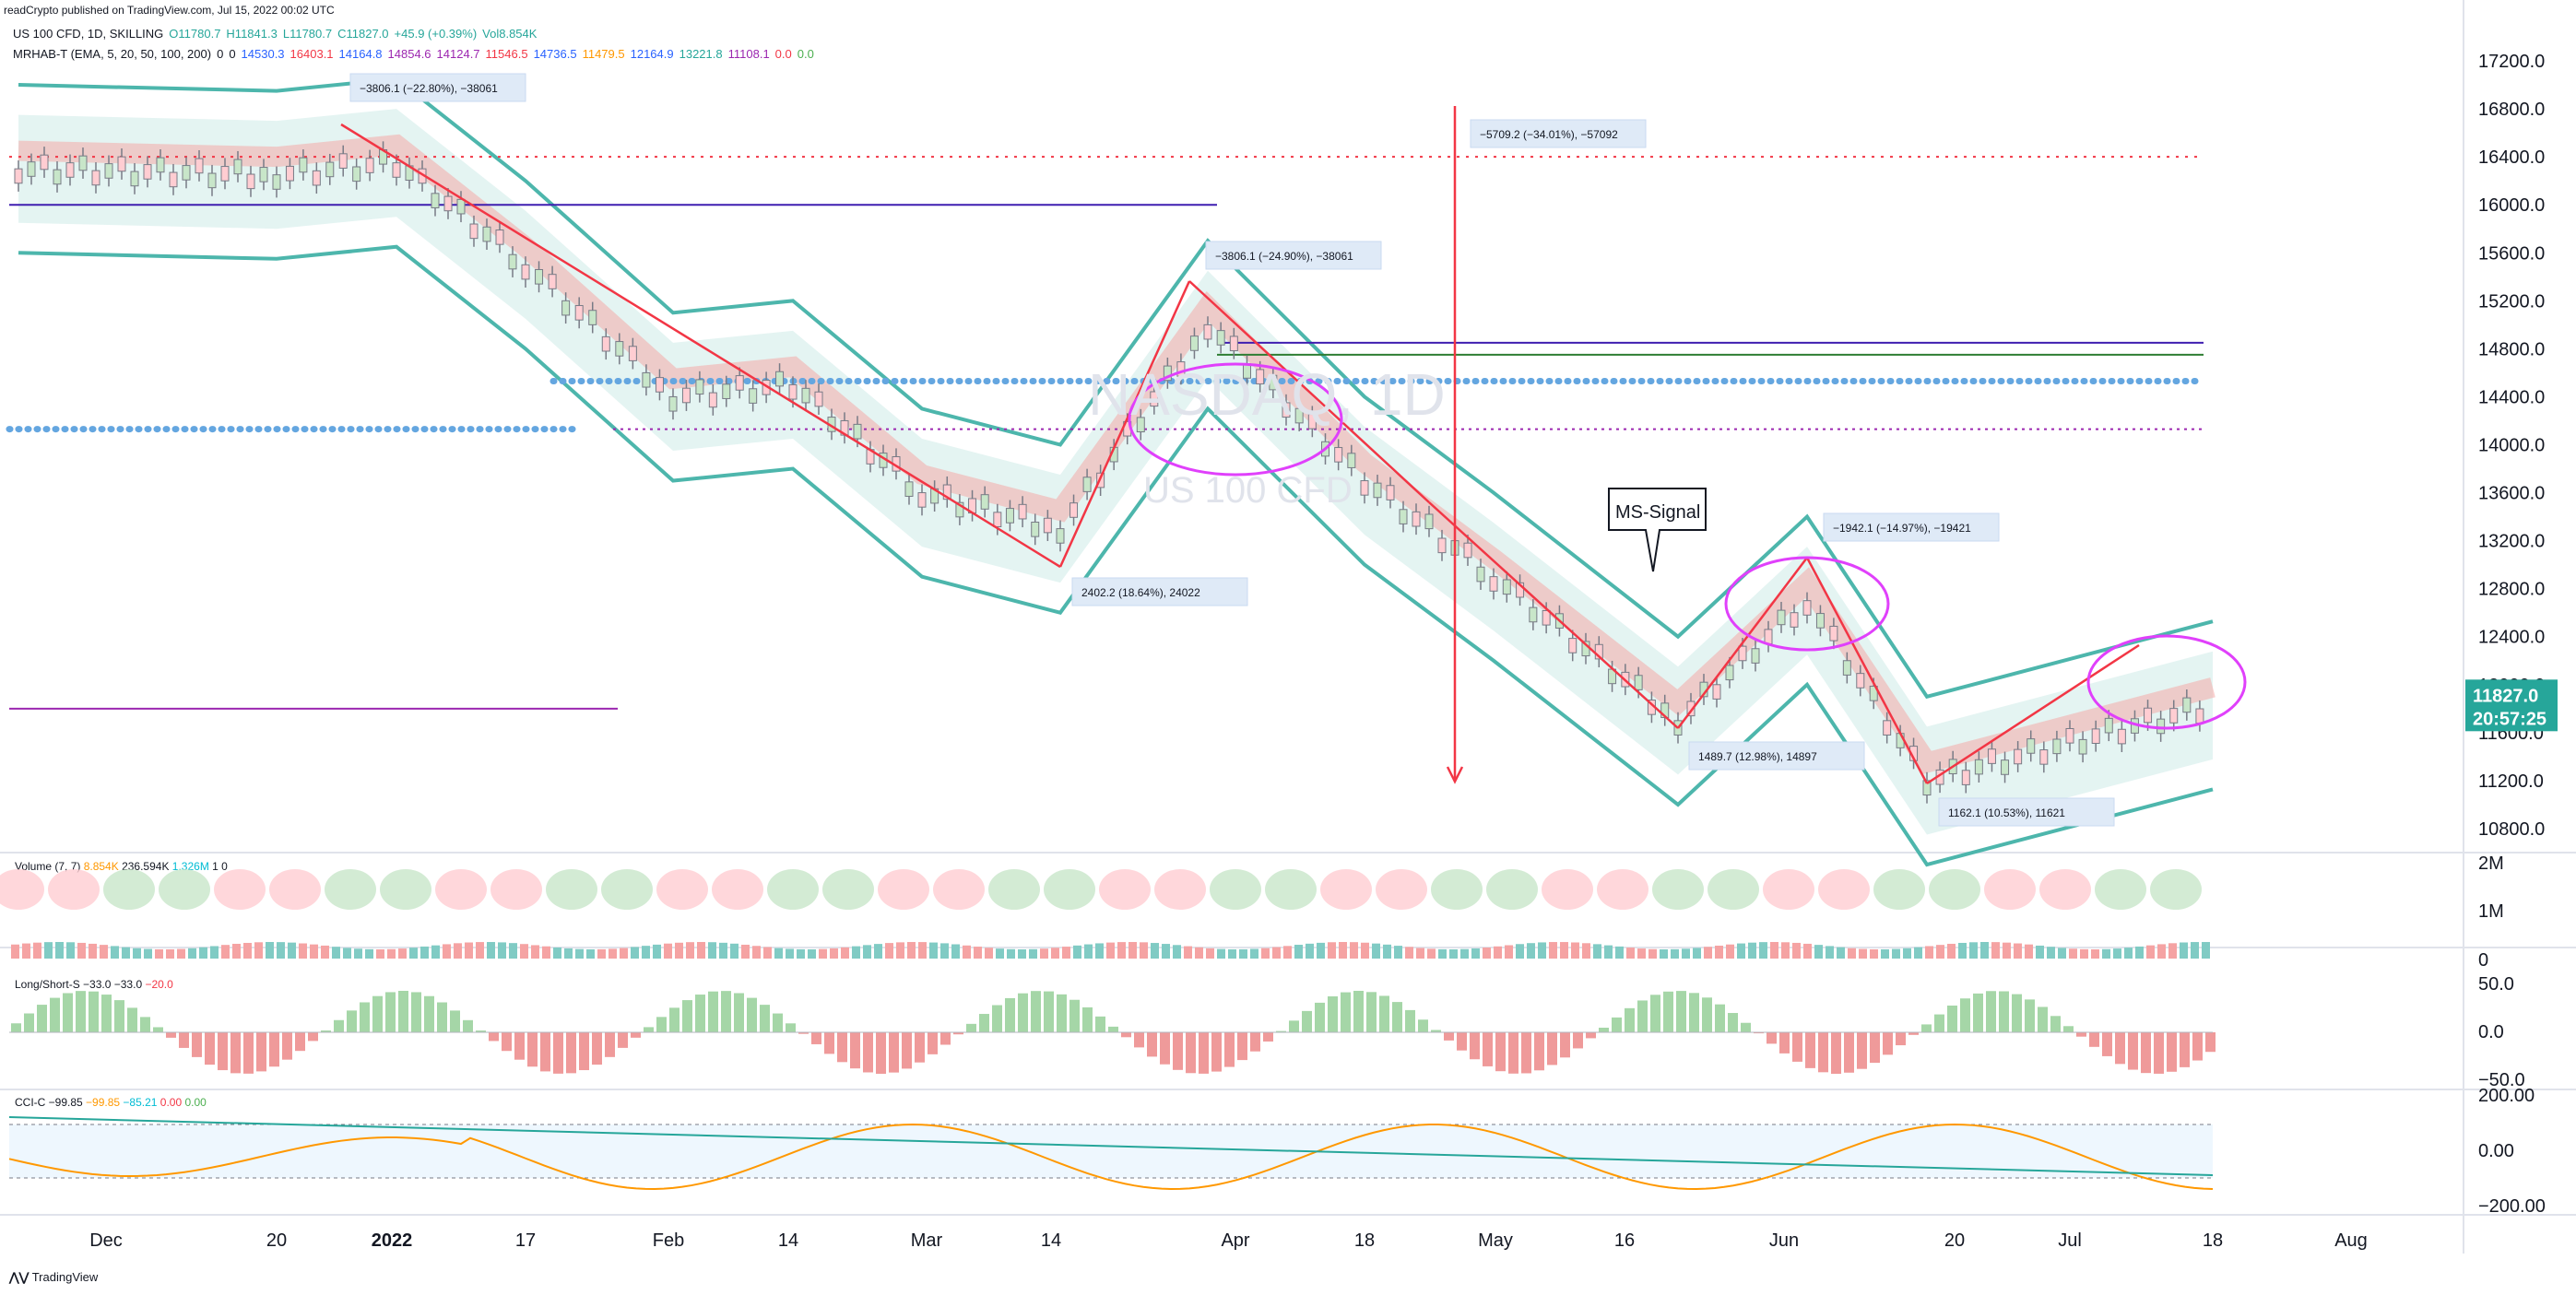 This screenshot has width=2576, height=1295. Describe the element at coordinates (1111, 1151) in the screenshot. I see `cci-band` at that location.